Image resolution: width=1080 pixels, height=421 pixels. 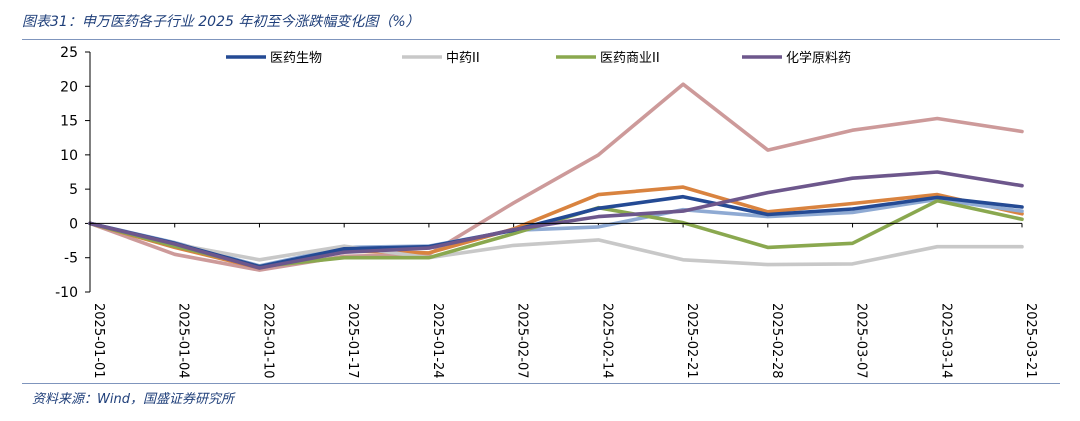 I want to click on x-tick-label: 2025-01-24, so click(x=437, y=341).